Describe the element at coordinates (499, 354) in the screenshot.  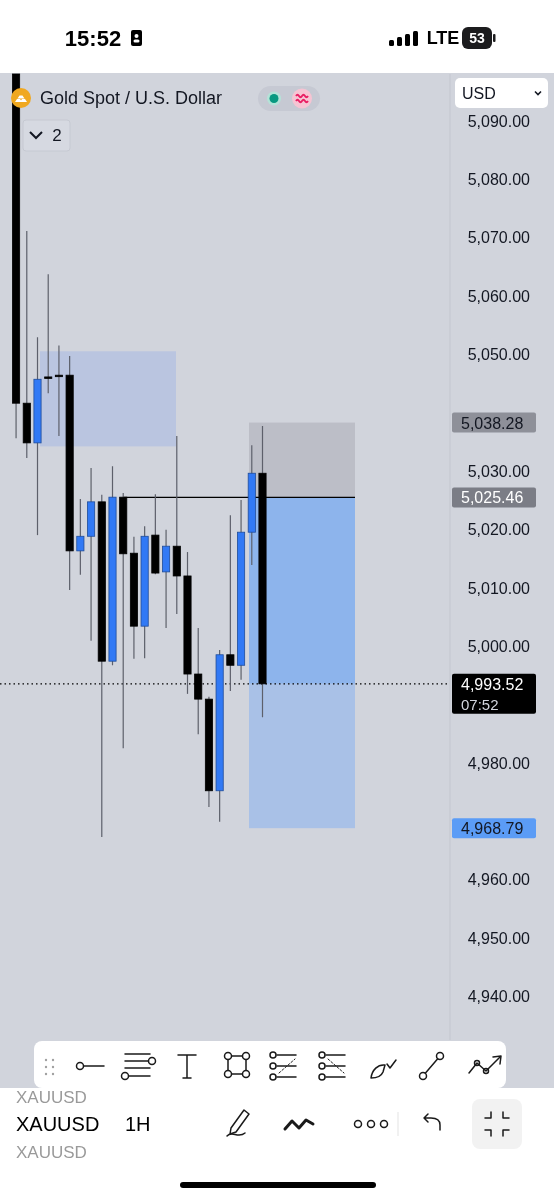
I see `y-tick-label: 5,050.00` at that location.